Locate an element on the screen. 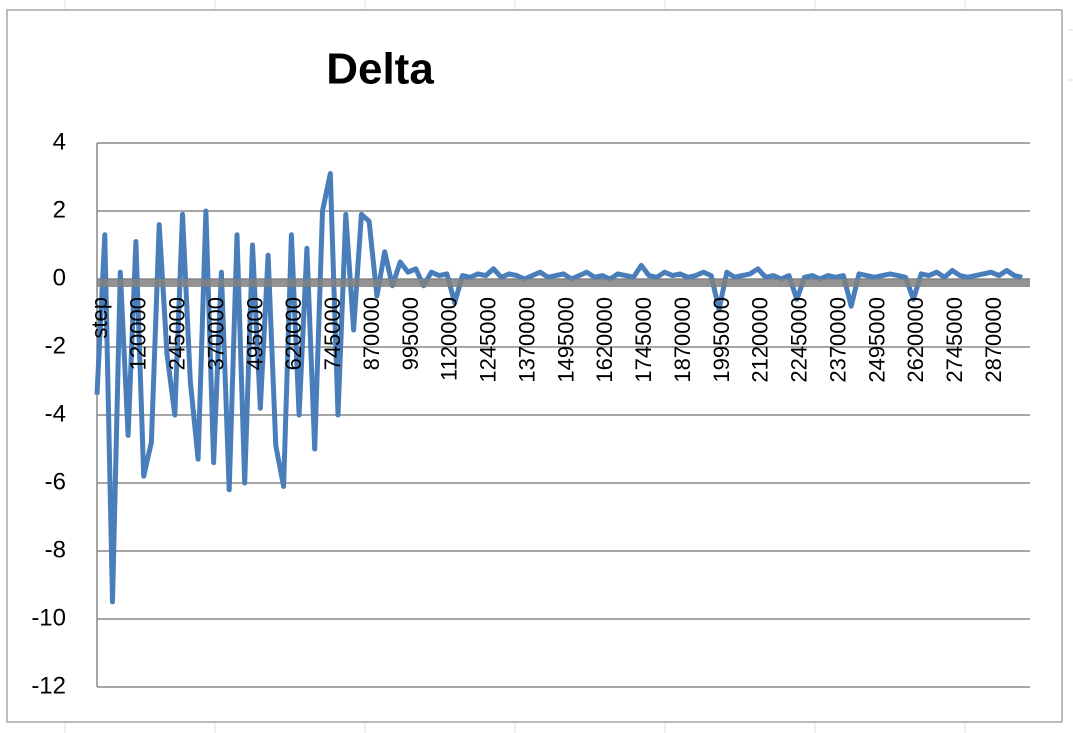 The height and width of the screenshot is (733, 1073). x-tick-label: 2370000 is located at coordinates (837, 340).